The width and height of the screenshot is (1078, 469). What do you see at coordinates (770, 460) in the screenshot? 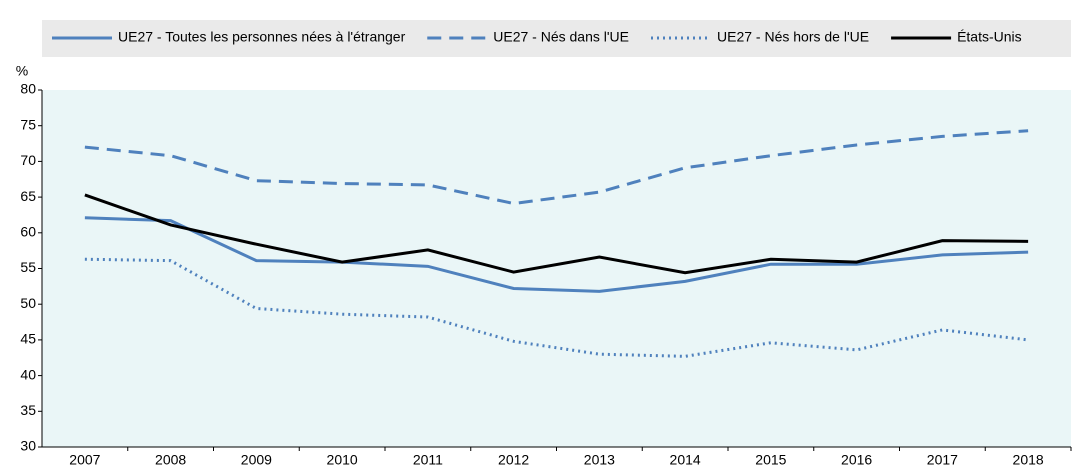
I see `x-tick-label: 2015` at bounding box center [770, 460].